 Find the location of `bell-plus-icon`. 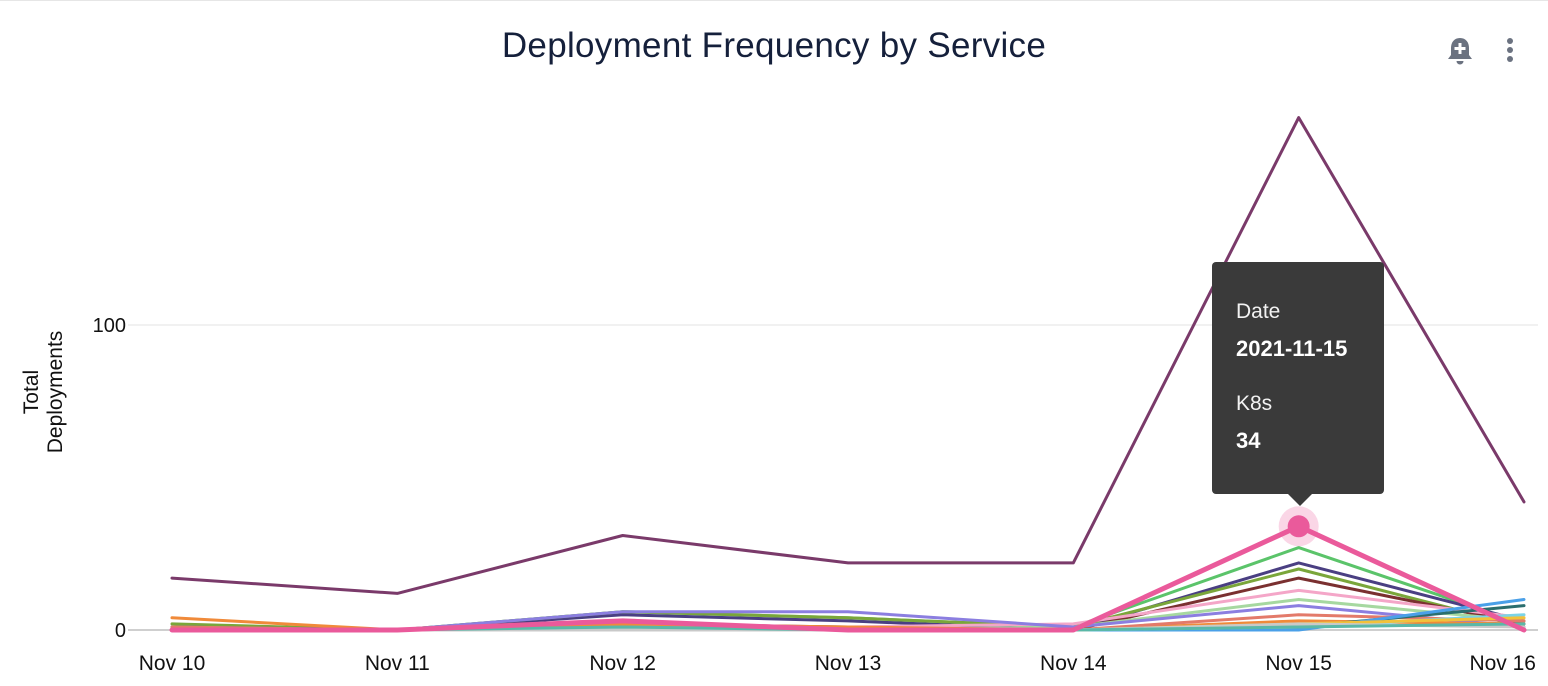

bell-plus-icon is located at coordinates (1460, 51).